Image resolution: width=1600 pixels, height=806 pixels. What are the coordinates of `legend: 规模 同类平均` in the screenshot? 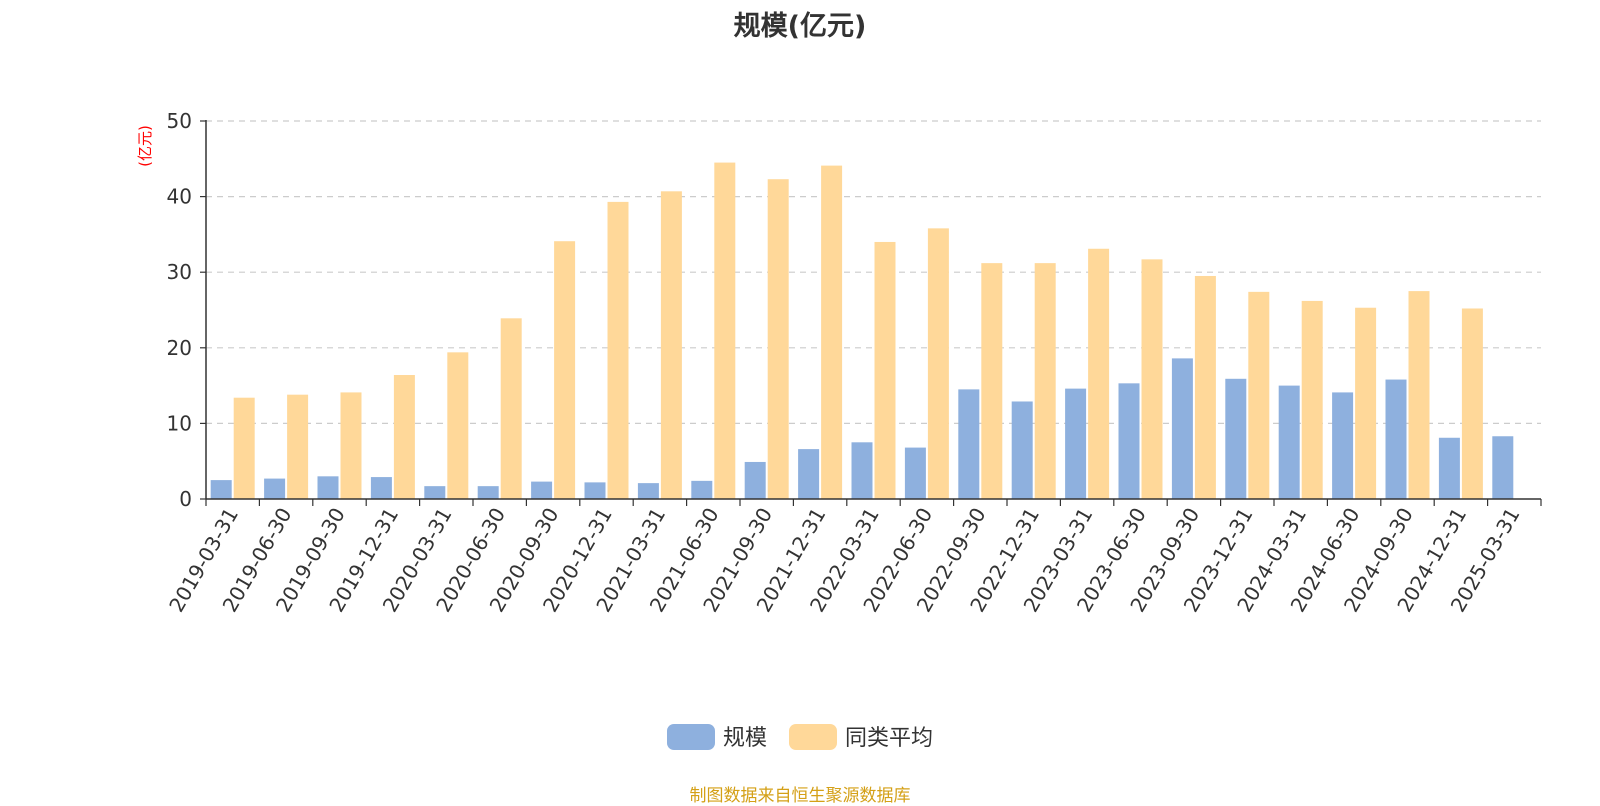 It's located at (800, 737).